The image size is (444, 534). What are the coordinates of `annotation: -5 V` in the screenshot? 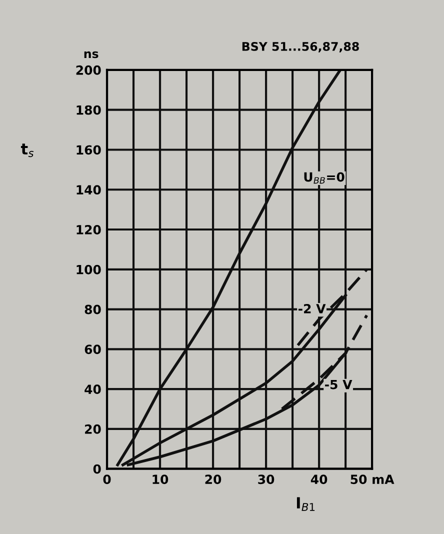 It's located at (338, 385).